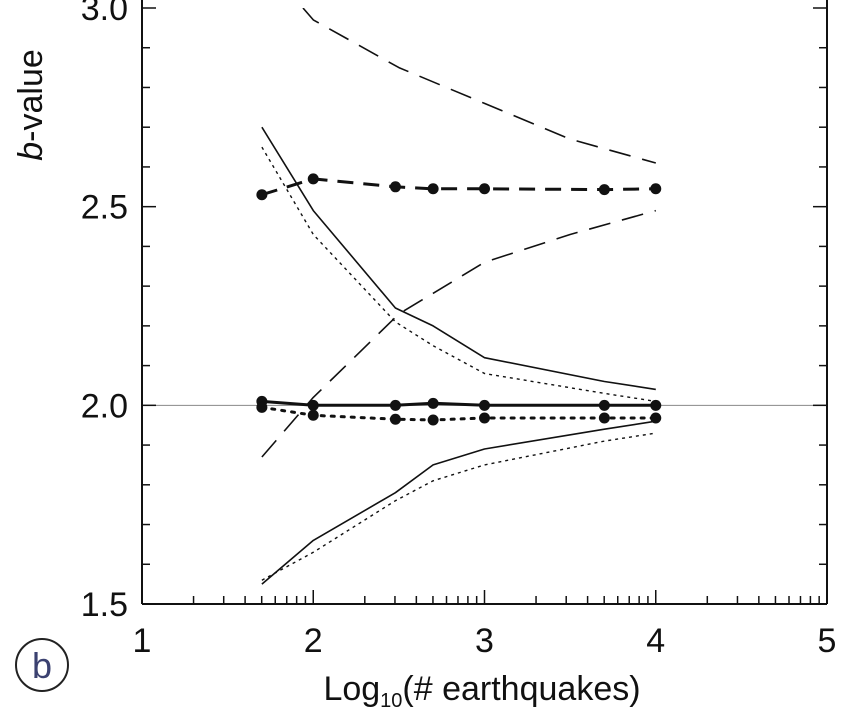 The image size is (842, 712). I want to click on panel-label-circle, so click(42, 665).